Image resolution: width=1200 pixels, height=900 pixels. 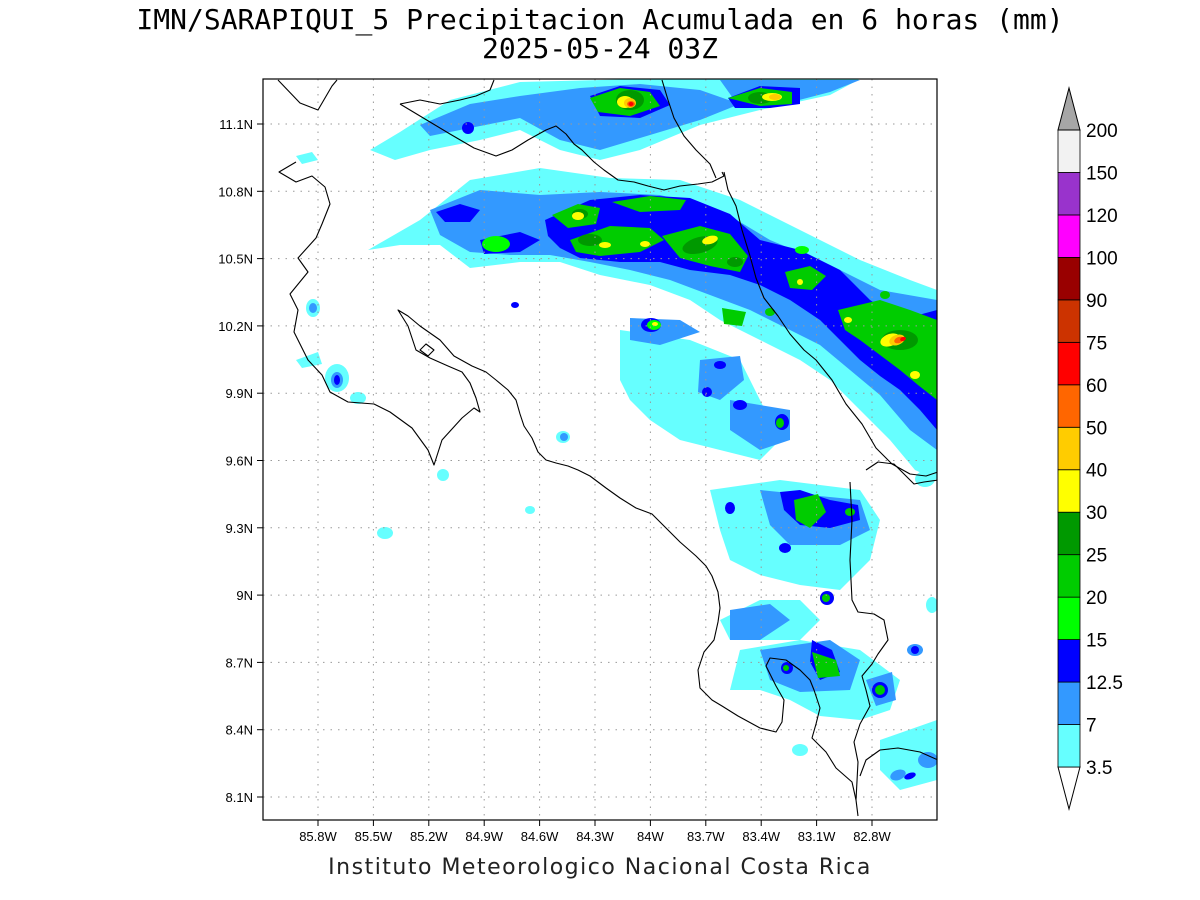 I want to click on colorbar-under-arrow, so click(x=1069, y=788).